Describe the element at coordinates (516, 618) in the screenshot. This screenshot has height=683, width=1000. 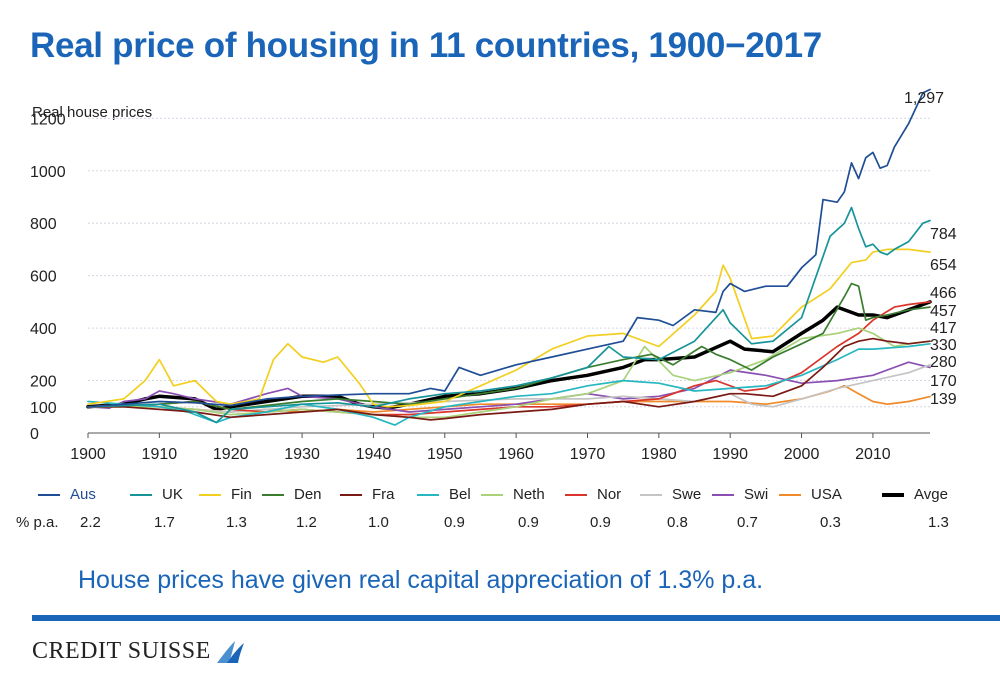
I see `divider-rule` at that location.